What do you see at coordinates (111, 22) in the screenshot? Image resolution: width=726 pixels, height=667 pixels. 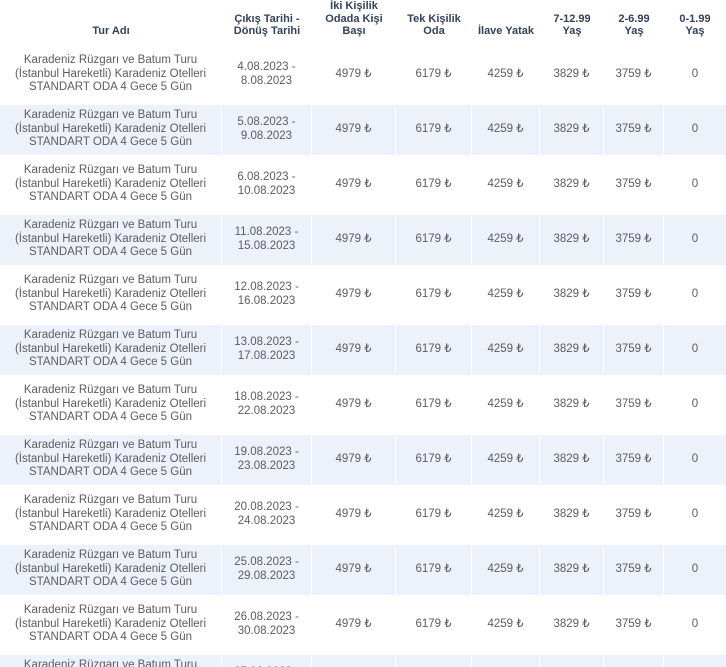 I see `column-header-tour-name: Tur Adı` at bounding box center [111, 22].